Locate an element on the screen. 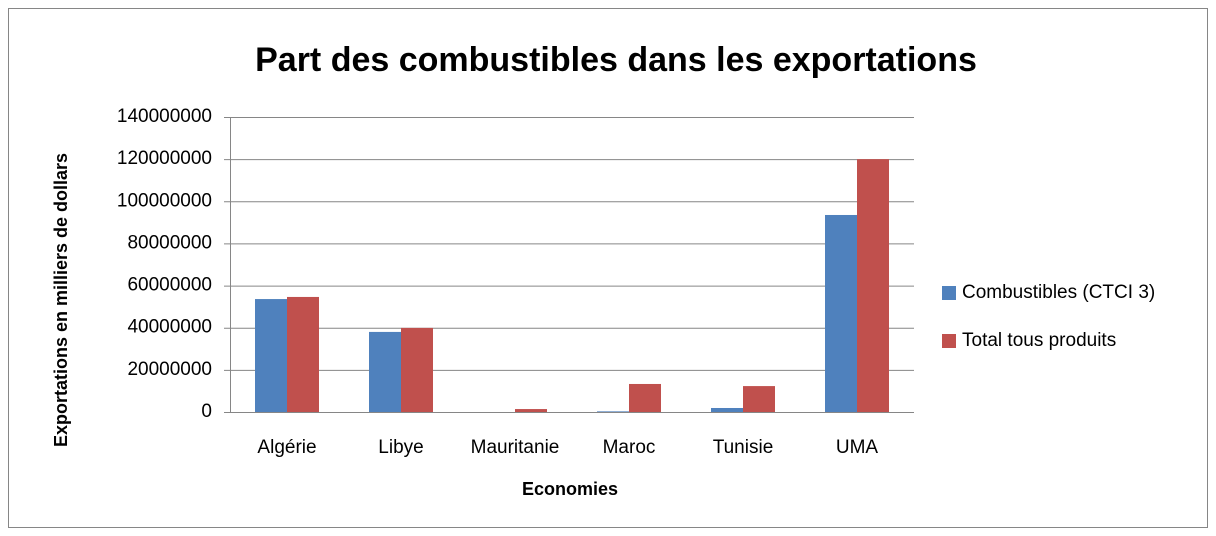  x-axis-title: Economies is located at coordinates (570, 489).